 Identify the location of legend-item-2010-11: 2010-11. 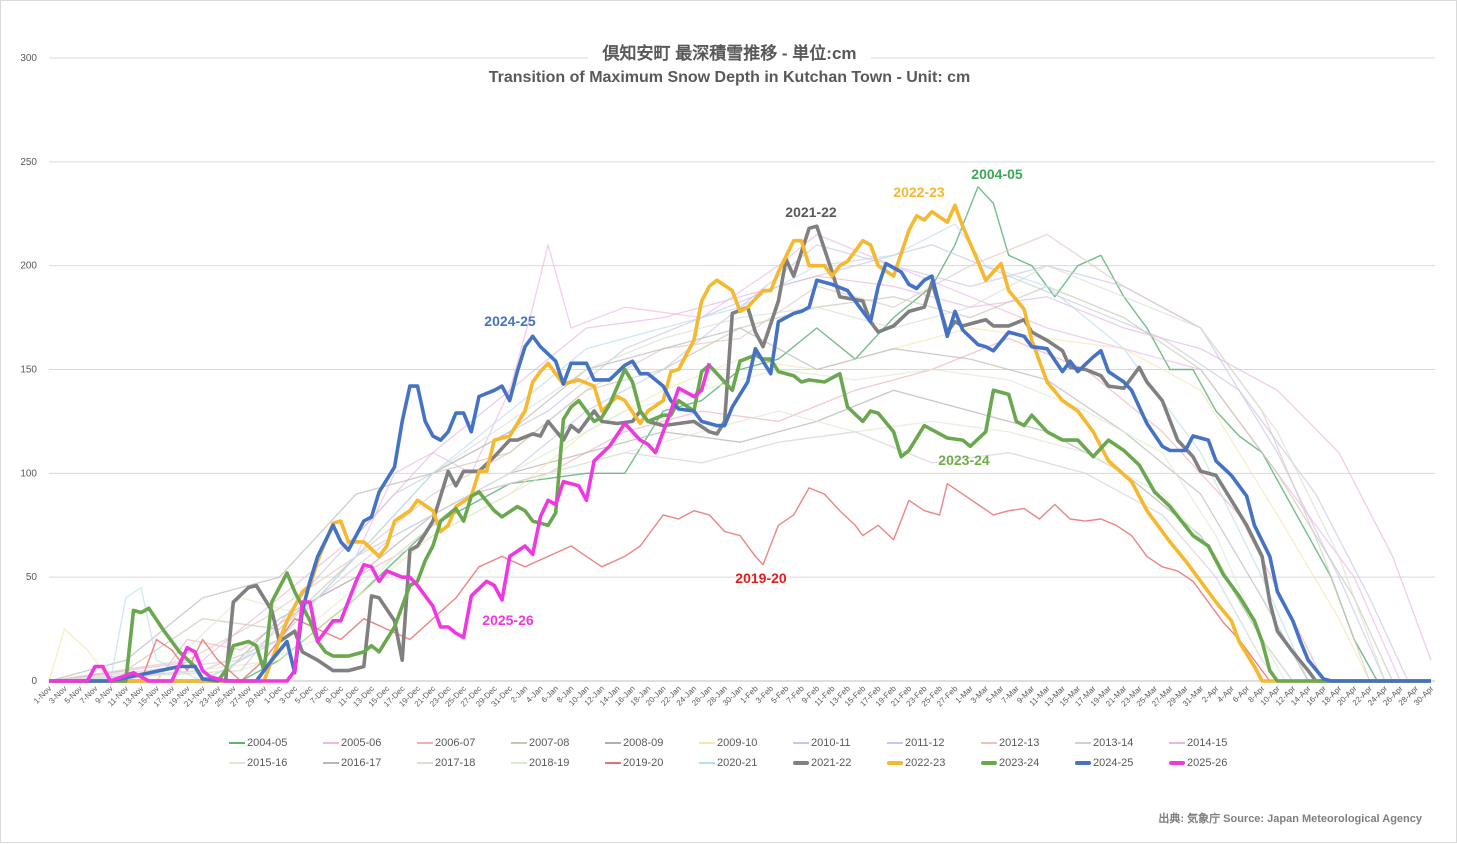
(840, 743).